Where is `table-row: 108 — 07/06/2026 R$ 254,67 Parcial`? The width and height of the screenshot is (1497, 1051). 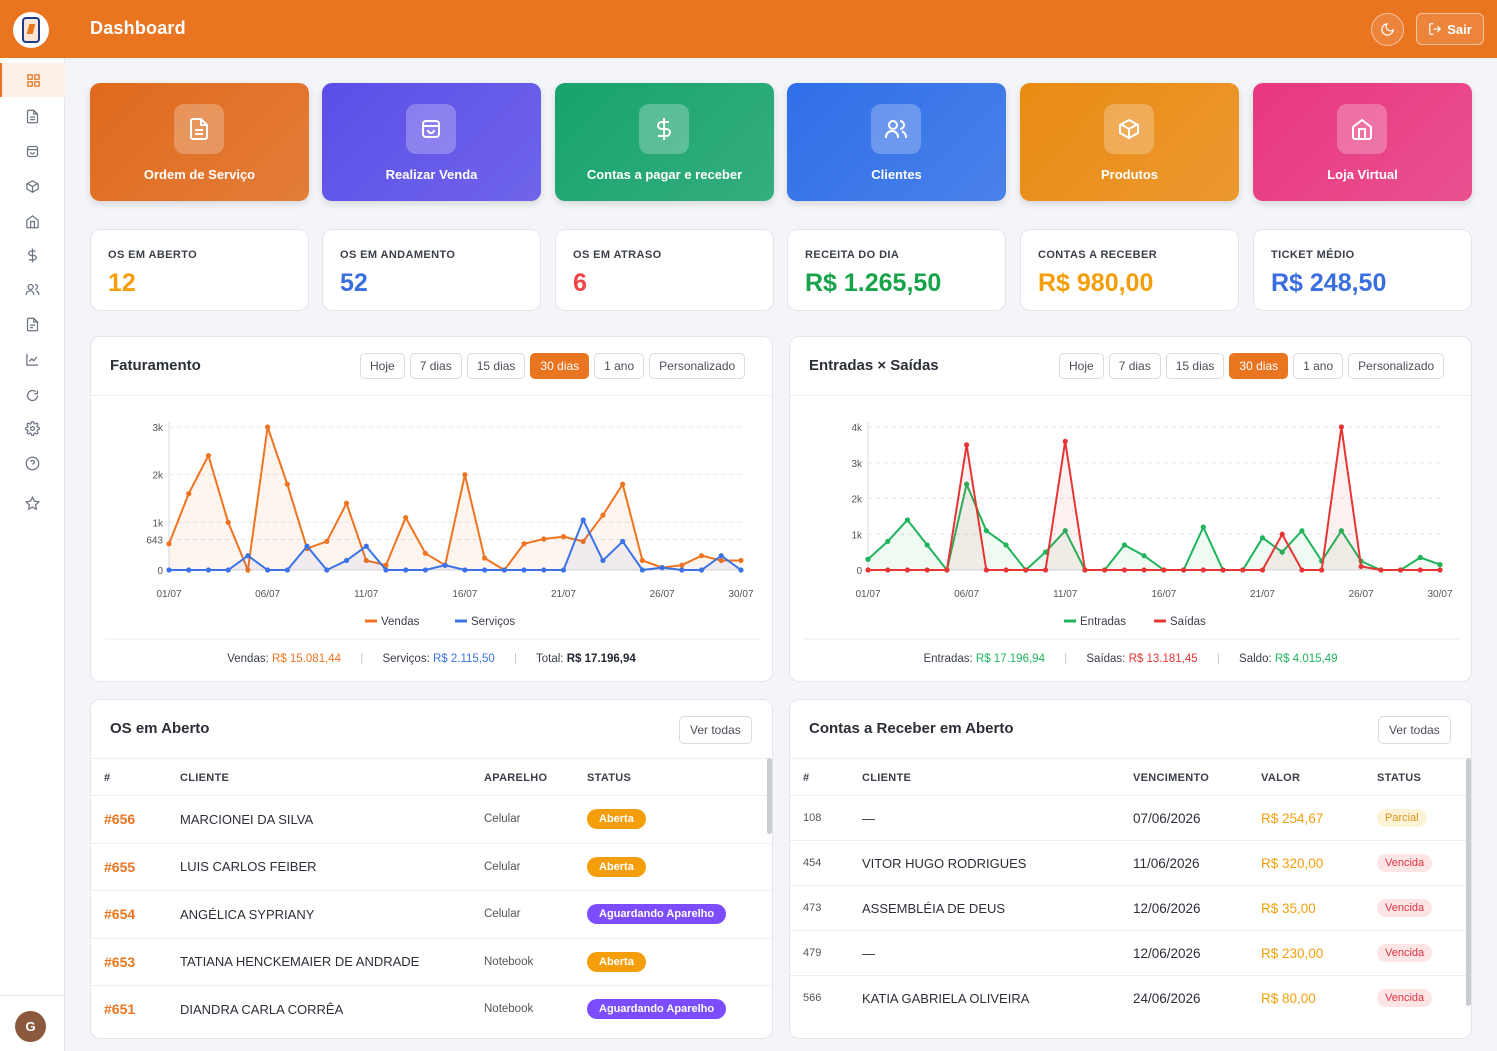 table-row: 108 — 07/06/2026 R$ 254,67 Parcial is located at coordinates (1130, 817).